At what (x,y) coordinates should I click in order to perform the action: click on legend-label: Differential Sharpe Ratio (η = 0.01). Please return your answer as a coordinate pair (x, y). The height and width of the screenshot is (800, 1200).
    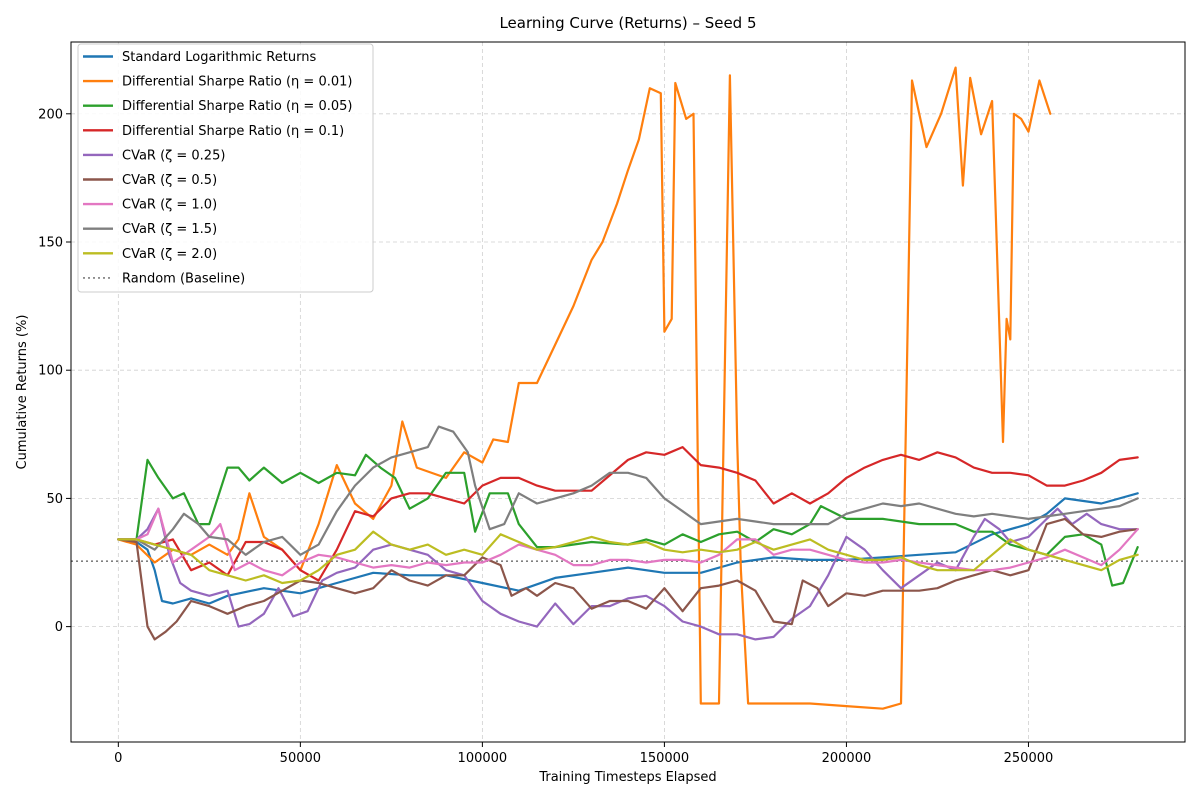
    Looking at the image, I should click on (237, 82).